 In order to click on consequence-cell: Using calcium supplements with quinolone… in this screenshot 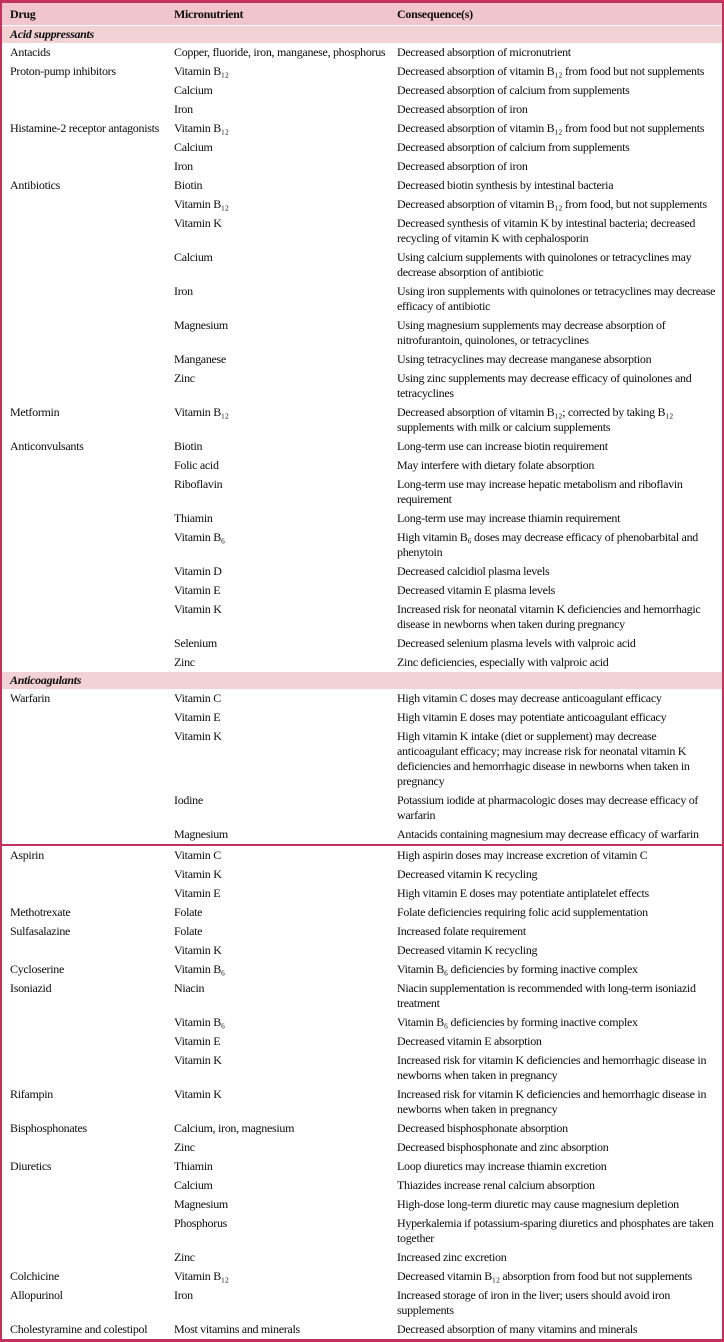, I will do `click(544, 264)`.